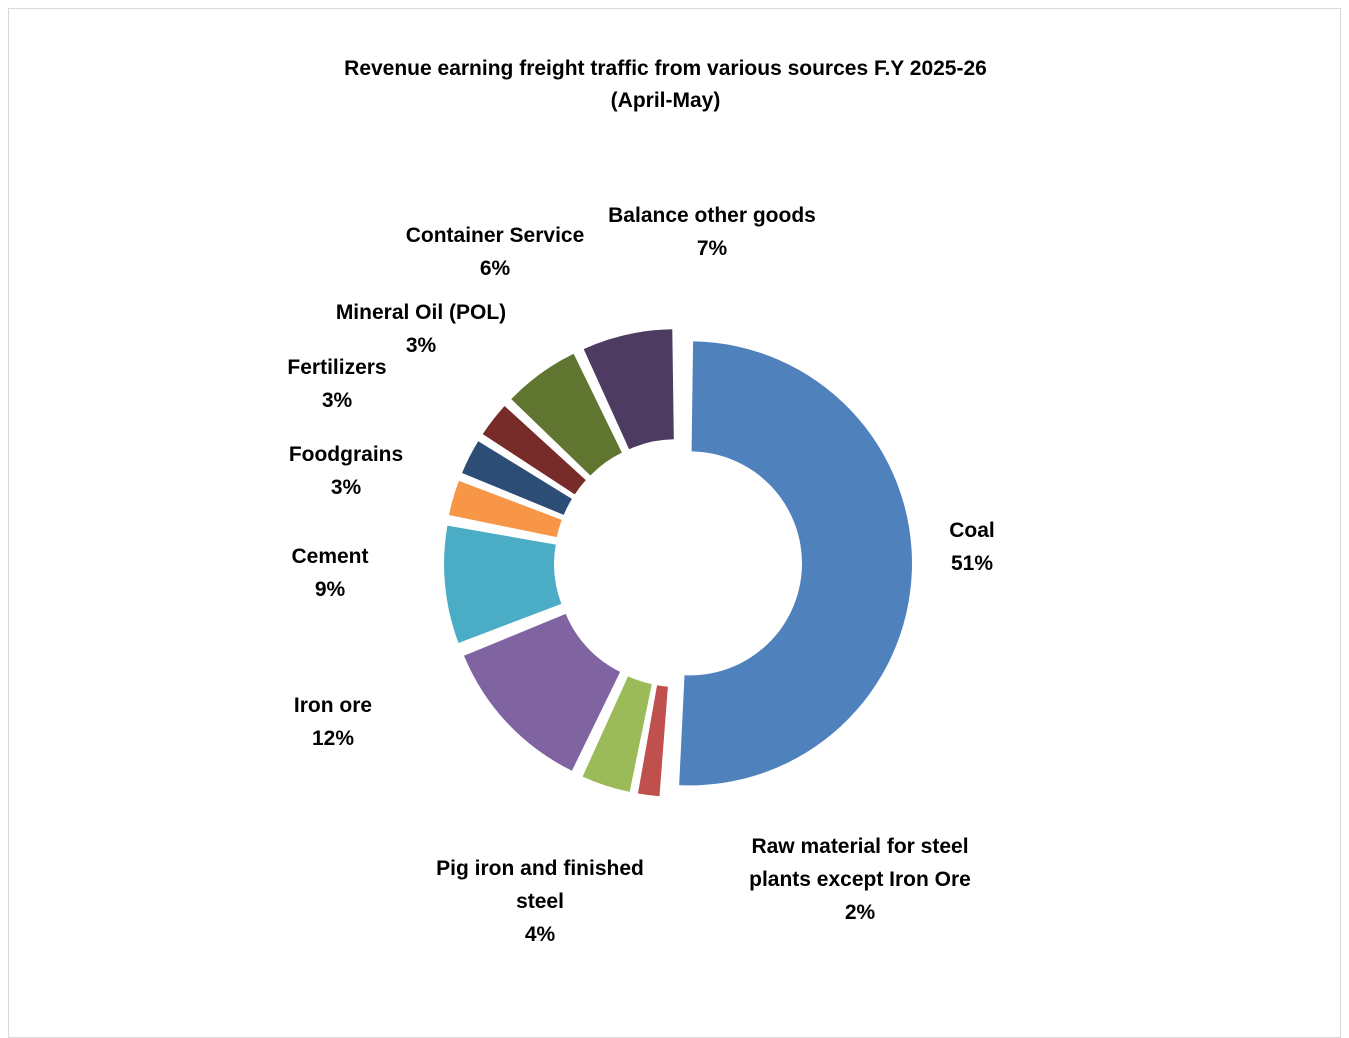 This screenshot has height=1038, width=1349. I want to click on slice-fertilizers, so click(517, 478).